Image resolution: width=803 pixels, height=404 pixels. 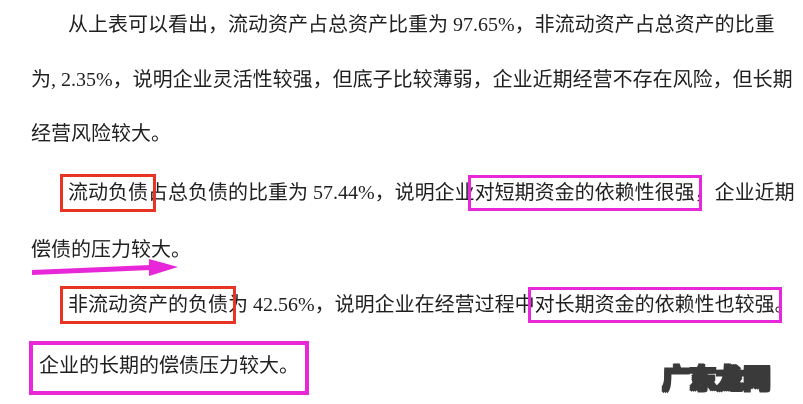 What do you see at coordinates (101, 134) in the screenshot?
I see `paragraph1-line3: 经营风险较大。` at bounding box center [101, 134].